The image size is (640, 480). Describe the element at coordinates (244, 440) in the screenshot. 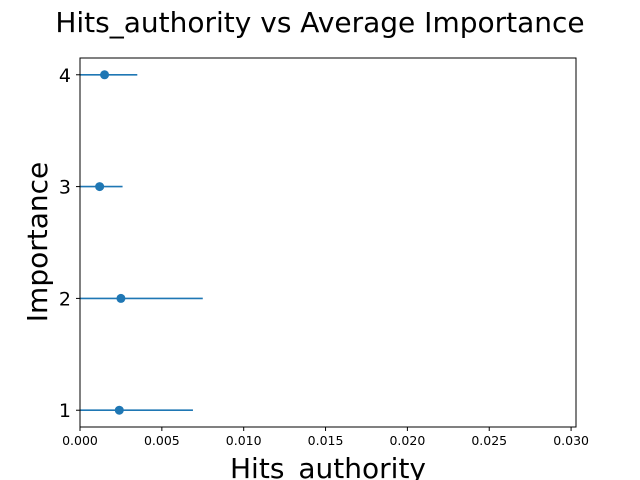

I see `x-tick-label-3: 0.010` at that location.